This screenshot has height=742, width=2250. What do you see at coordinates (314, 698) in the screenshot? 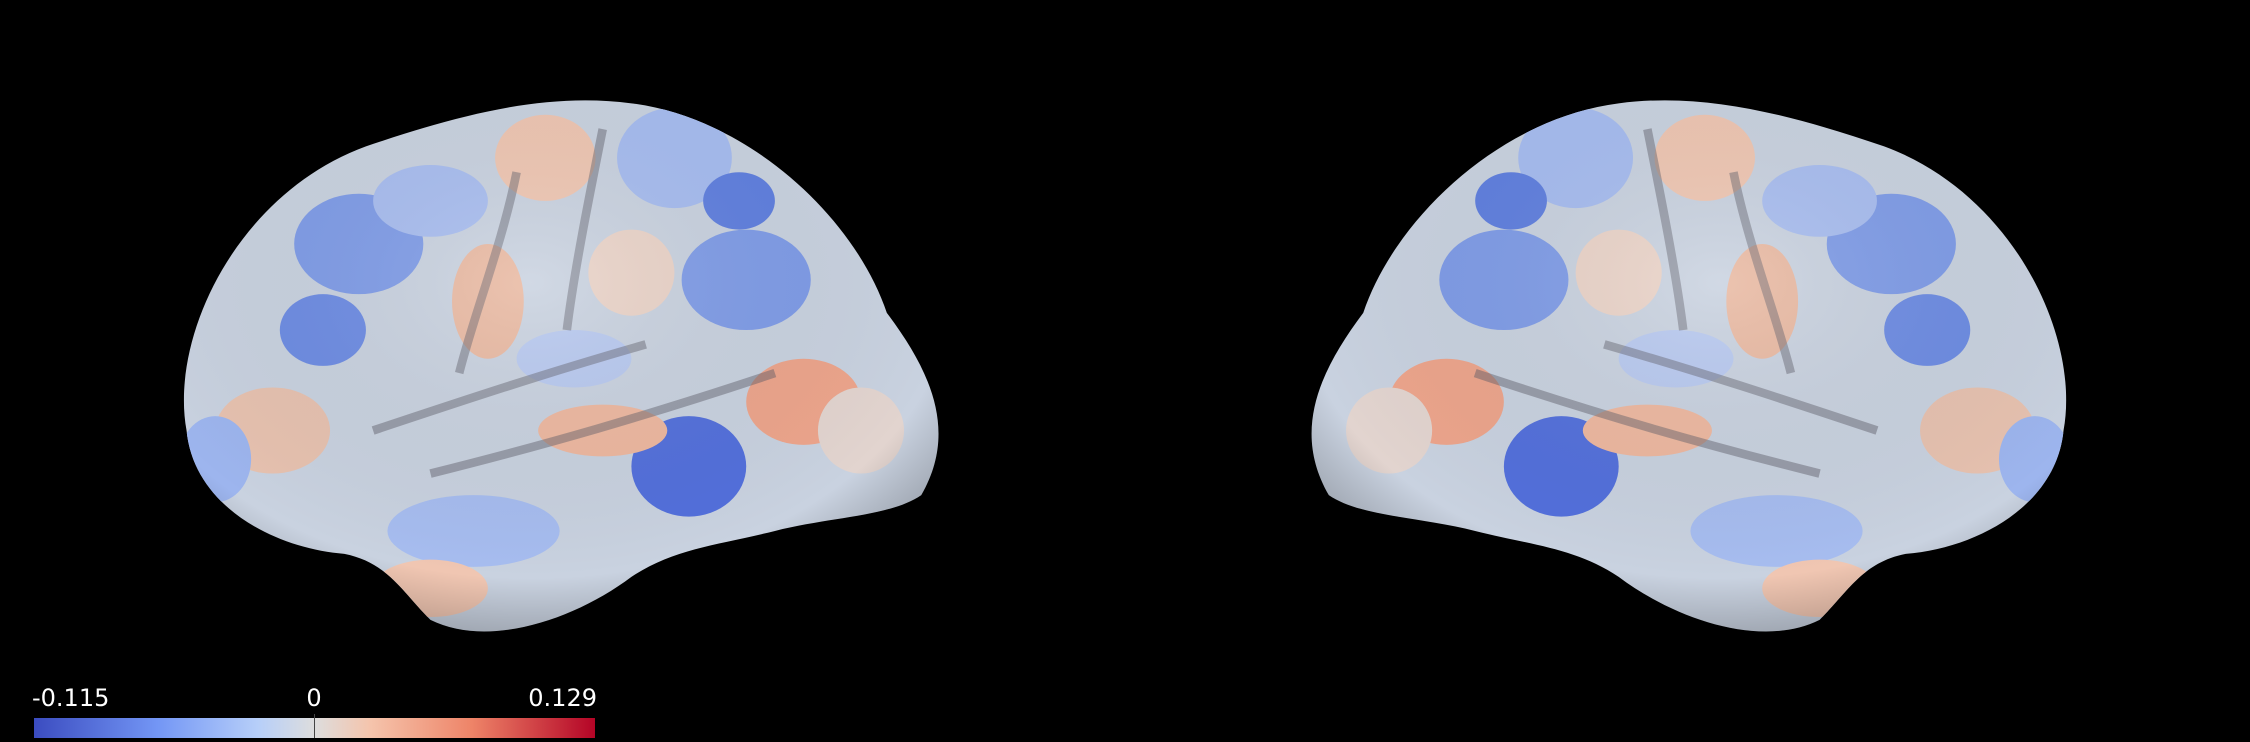
I see `colorbar-center-label: 0` at bounding box center [314, 698].